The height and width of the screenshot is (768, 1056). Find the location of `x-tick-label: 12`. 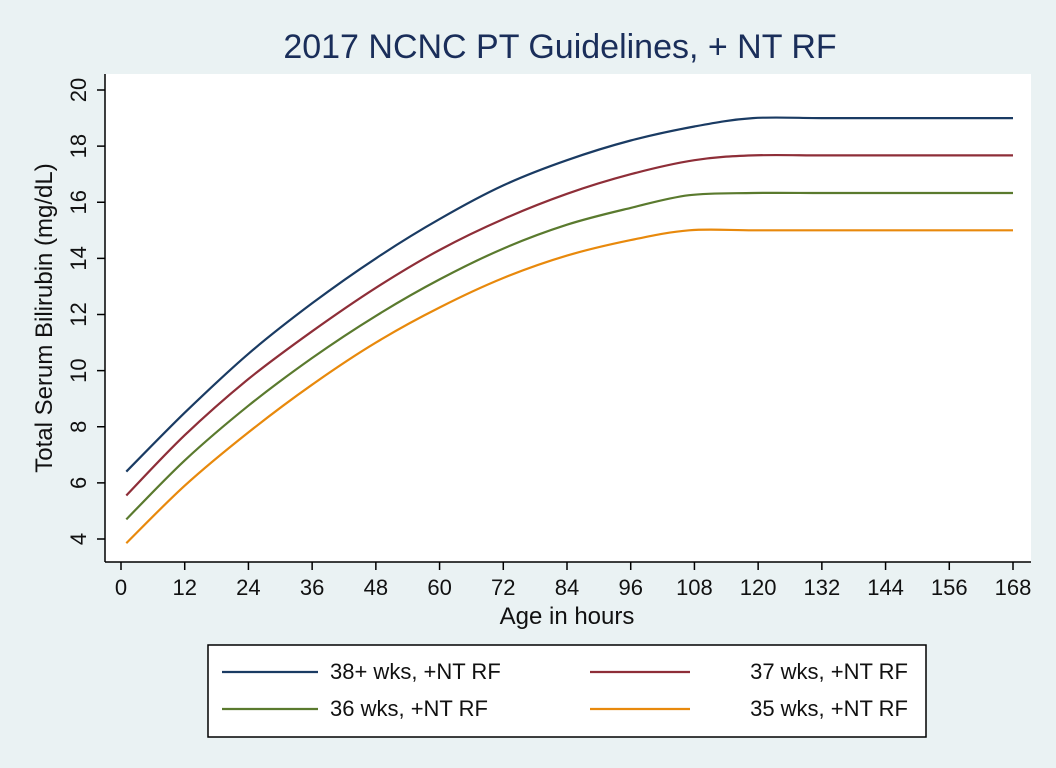

x-tick-label: 12 is located at coordinates (184, 587).